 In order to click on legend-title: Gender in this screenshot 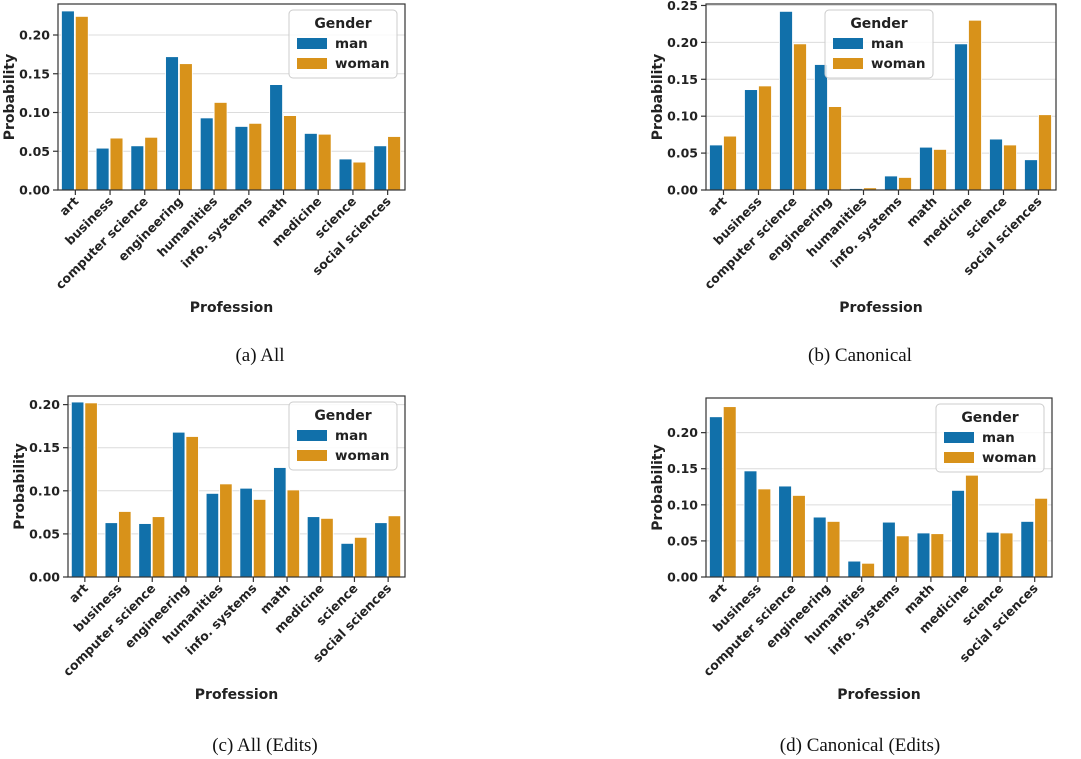, I will do `click(989, 418)`.